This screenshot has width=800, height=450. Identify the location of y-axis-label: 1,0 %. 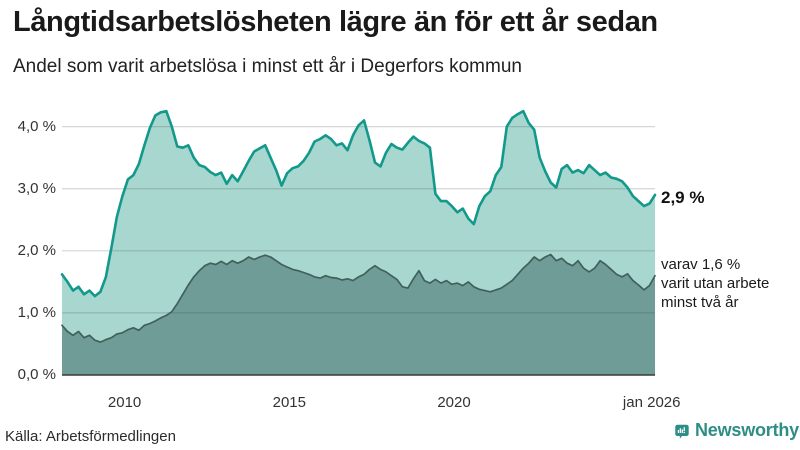
(36, 312).